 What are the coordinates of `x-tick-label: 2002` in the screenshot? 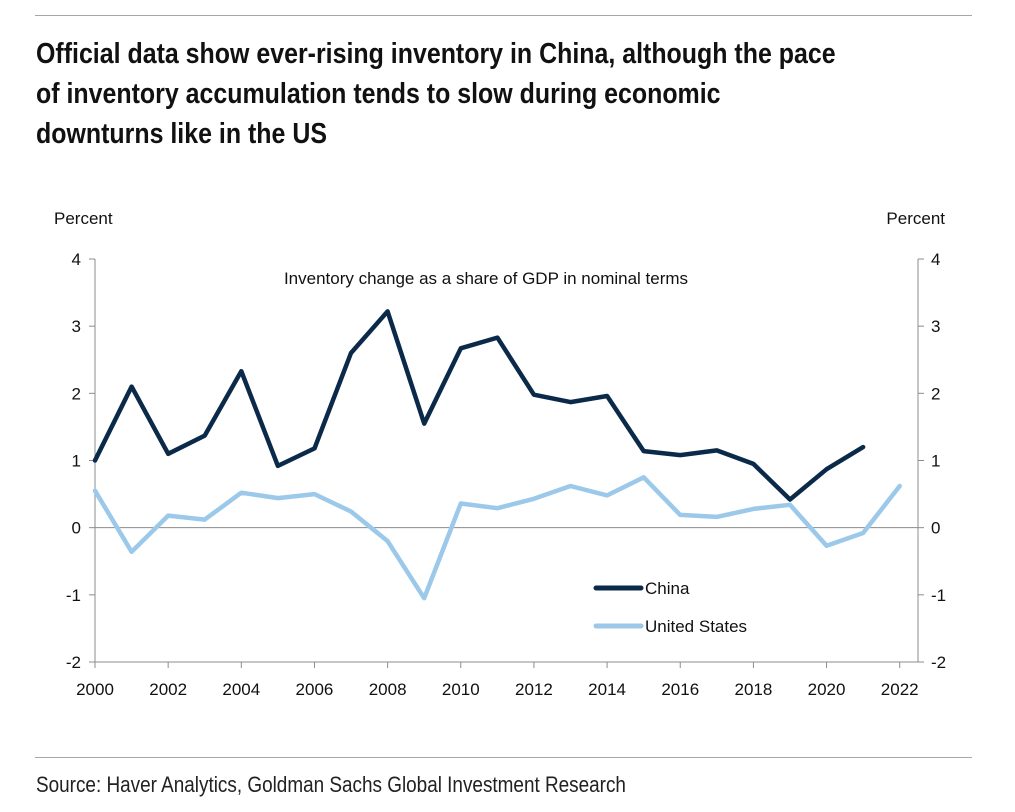 It's located at (168, 689).